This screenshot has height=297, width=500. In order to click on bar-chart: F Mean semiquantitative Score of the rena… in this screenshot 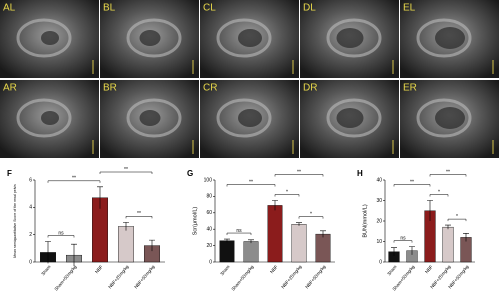, I will do `click(86, 229)`.